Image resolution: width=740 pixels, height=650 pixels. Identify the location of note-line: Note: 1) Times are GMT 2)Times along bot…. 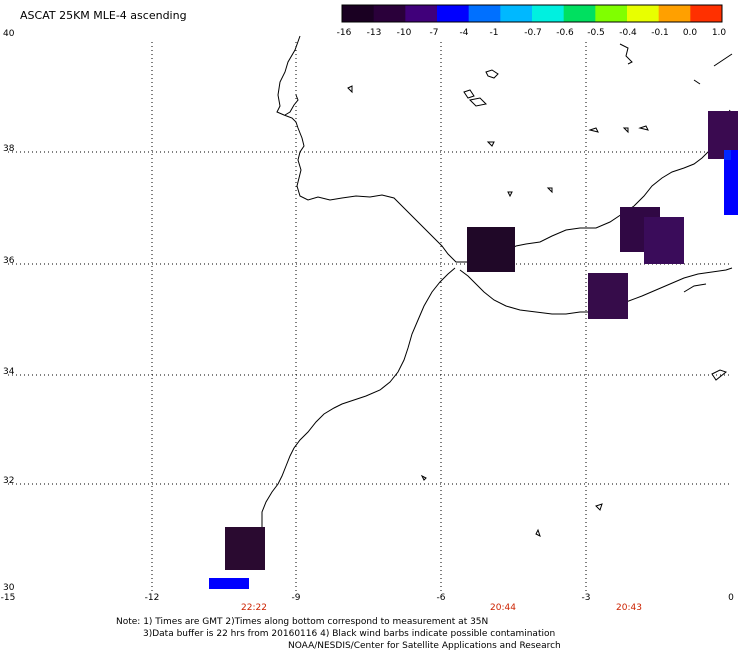
(302, 622).